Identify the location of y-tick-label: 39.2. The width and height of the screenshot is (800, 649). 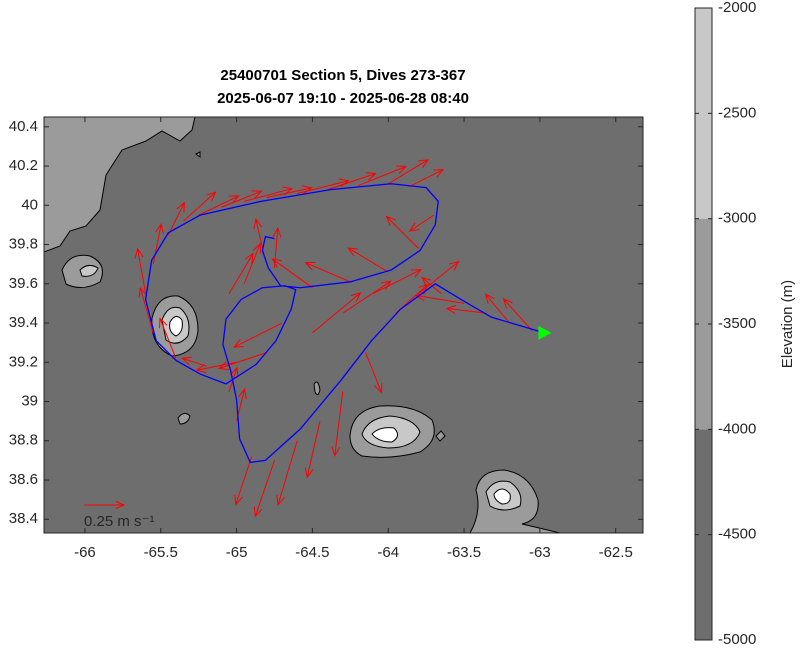
(23, 361).